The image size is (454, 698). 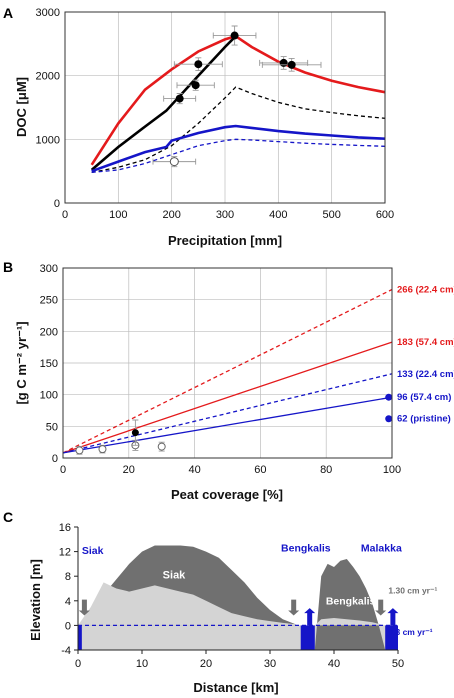 What do you see at coordinates (57, 204) in the screenshot?
I see `panel-a-ytick-label: 0` at bounding box center [57, 204].